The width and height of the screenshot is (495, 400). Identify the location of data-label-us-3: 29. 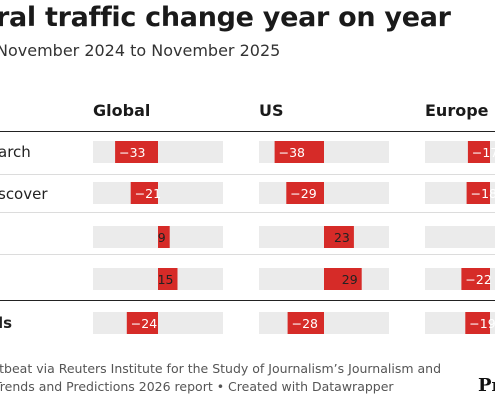
(350, 279).